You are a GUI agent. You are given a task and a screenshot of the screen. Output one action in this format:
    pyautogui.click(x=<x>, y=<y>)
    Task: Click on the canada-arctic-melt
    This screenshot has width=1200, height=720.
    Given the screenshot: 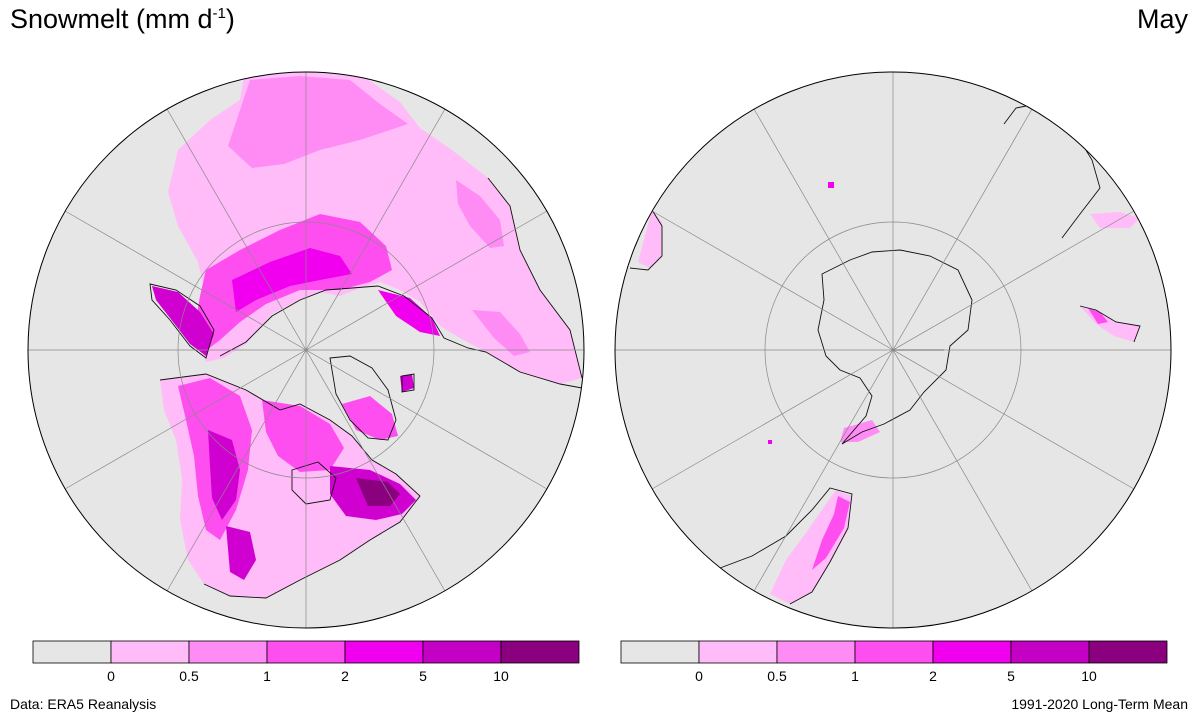 What is the action you would take?
    pyautogui.click(x=303, y=436)
    